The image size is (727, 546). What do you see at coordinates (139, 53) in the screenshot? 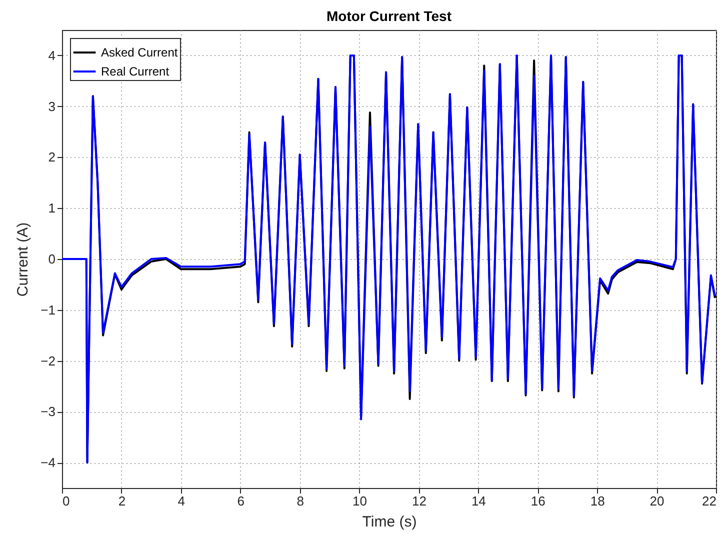
I see `legend-label: Asked Current` at bounding box center [139, 53].